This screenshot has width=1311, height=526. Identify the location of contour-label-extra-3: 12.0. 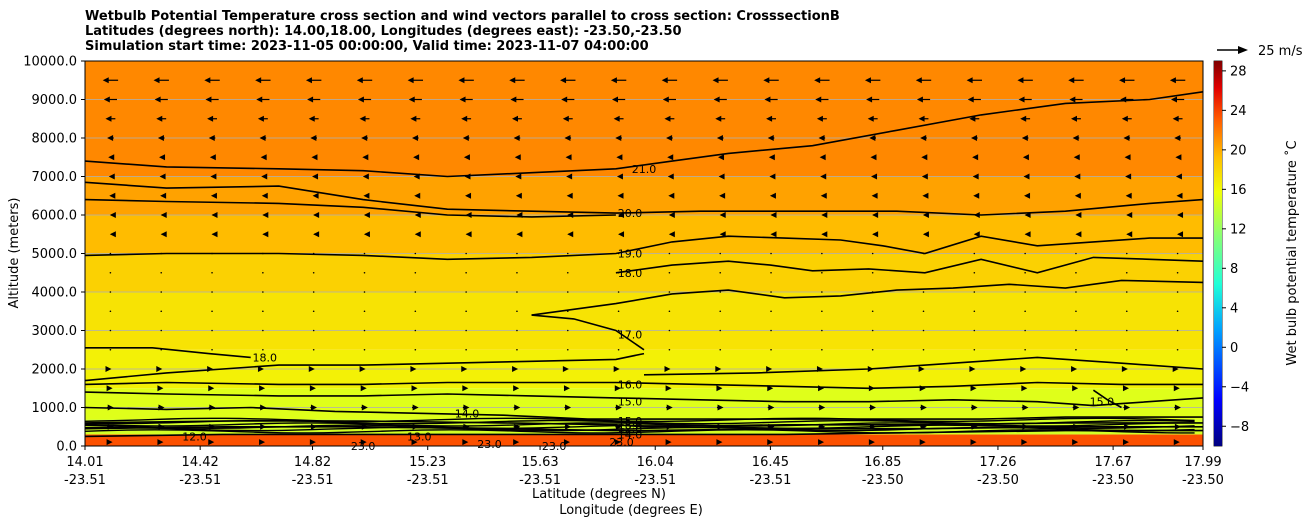
(194, 436).